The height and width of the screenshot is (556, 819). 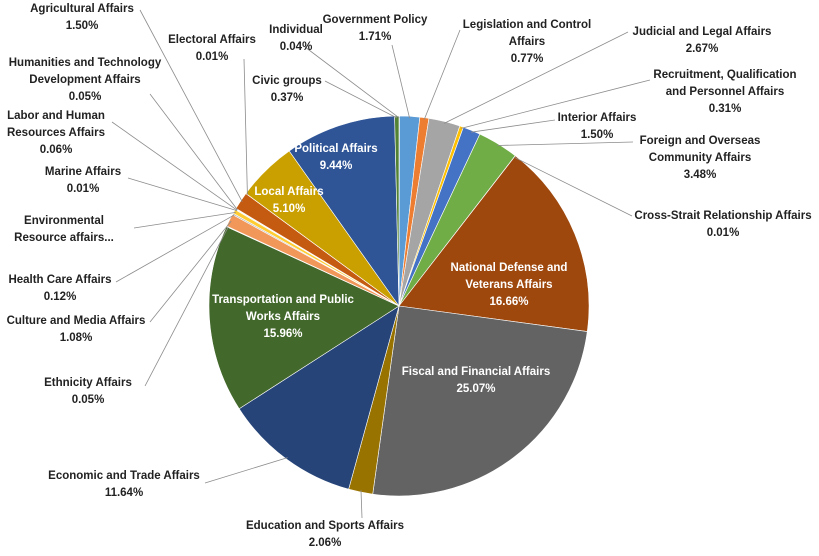 I want to click on slice-label-ethnicity-affairs: Ethnicity Affairs 0.05%, so click(x=88, y=391).